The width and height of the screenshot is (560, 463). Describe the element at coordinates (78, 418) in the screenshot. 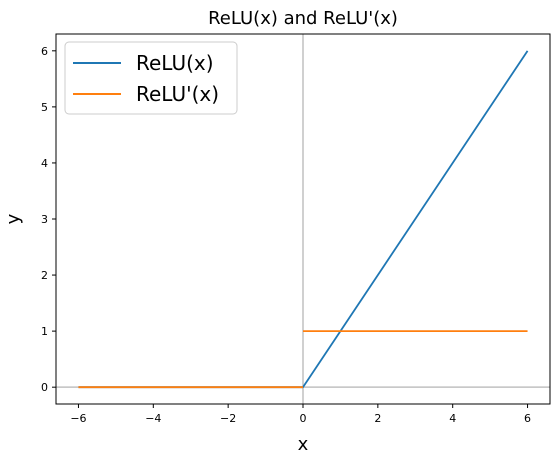

I see `x-tick-label: −6` at that location.